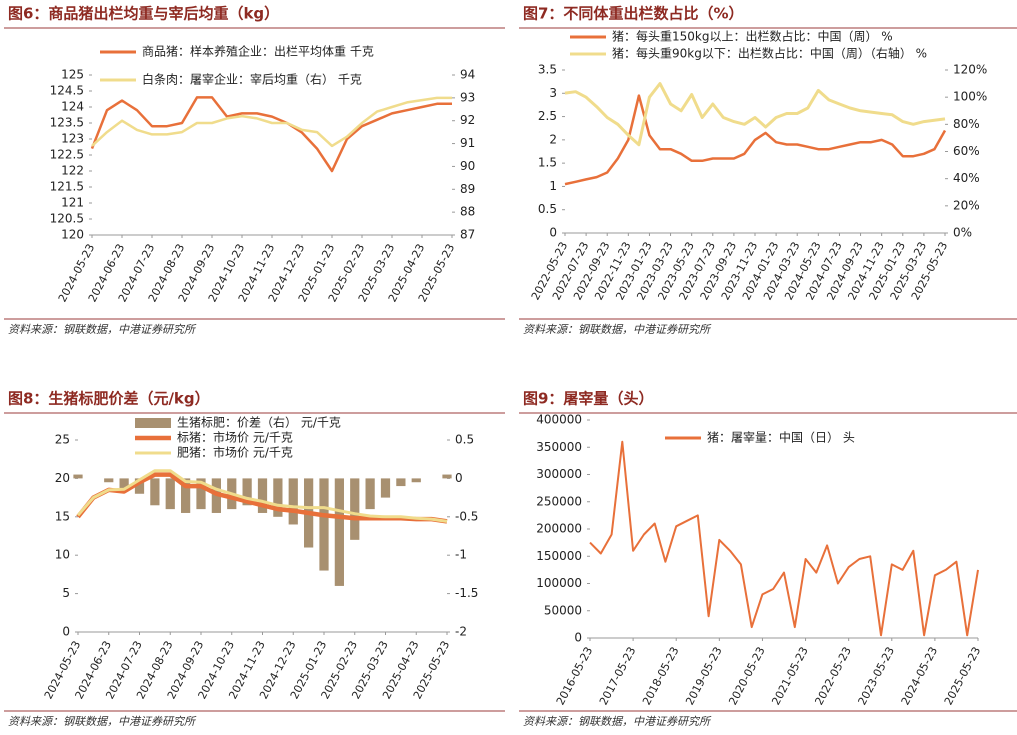 The image size is (1017, 735). I want to click on y-tick-label: 120.5, so click(67, 219).